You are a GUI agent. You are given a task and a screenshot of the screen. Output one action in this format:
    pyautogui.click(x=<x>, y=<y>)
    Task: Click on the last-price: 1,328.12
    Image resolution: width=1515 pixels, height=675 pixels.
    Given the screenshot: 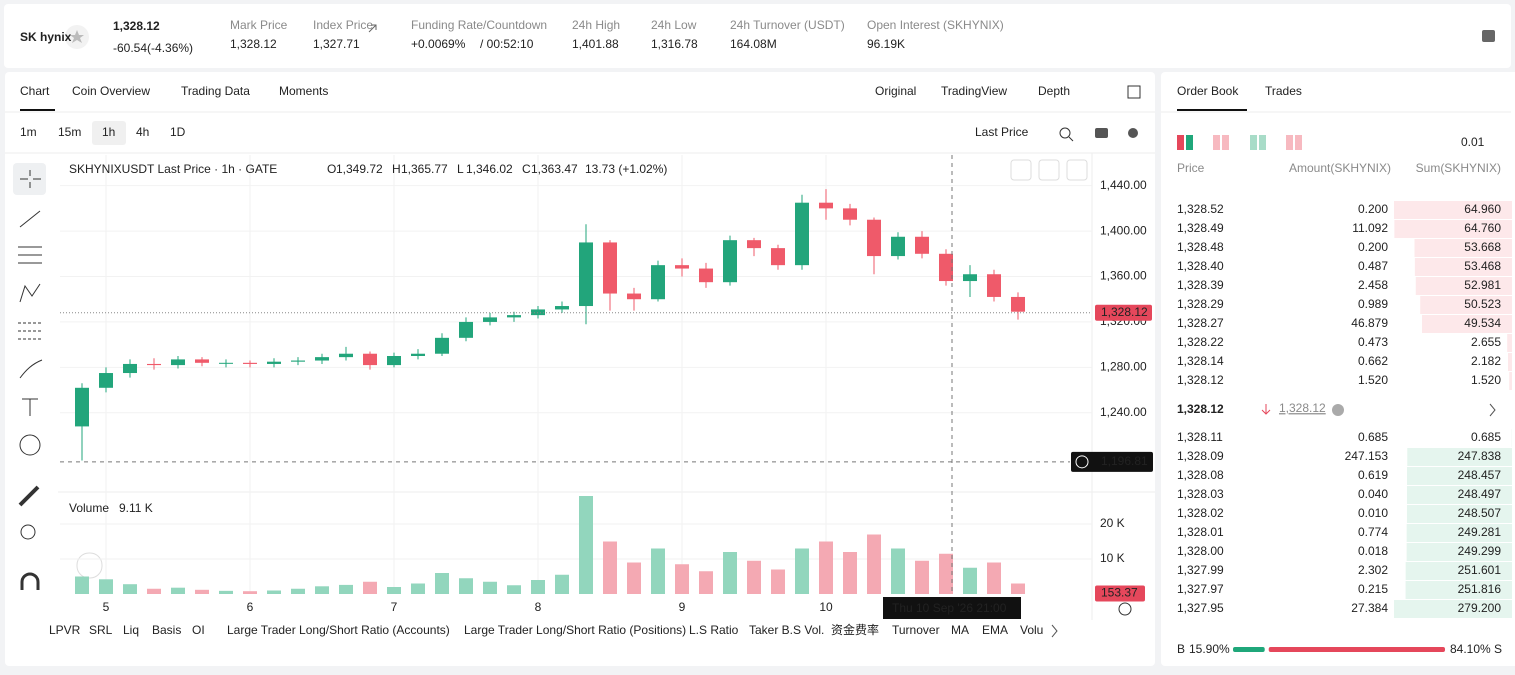 What is the action you would take?
    pyautogui.click(x=136, y=26)
    